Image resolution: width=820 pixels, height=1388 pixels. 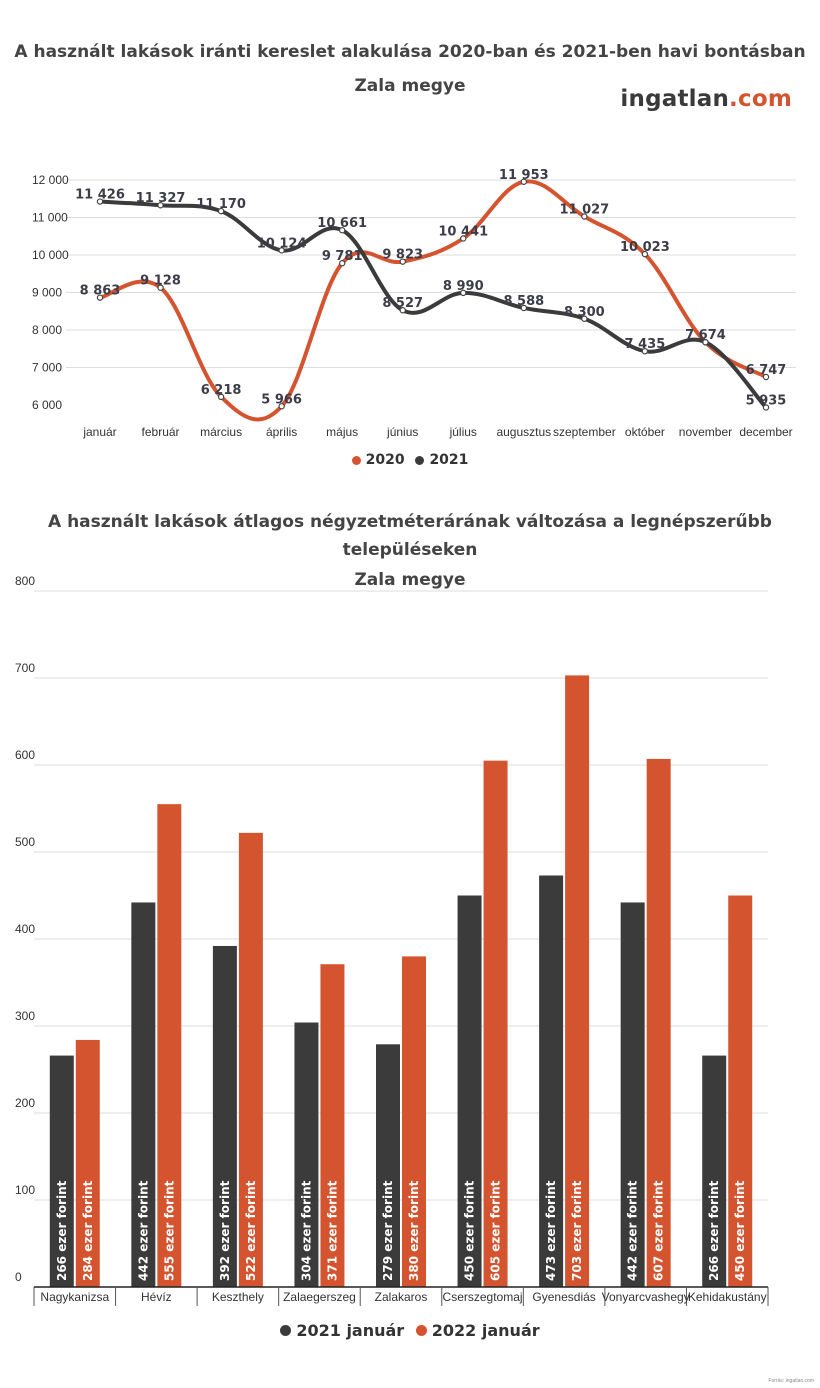 I want to click on x-tick-label: december, so click(x=765, y=432).